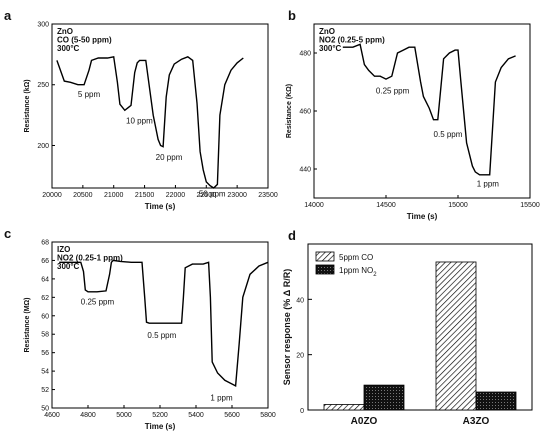 The width and height of the screenshot is (550, 440). Describe the element at coordinates (45, 372) in the screenshot. I see `y-tick-label-c: 54` at that location.